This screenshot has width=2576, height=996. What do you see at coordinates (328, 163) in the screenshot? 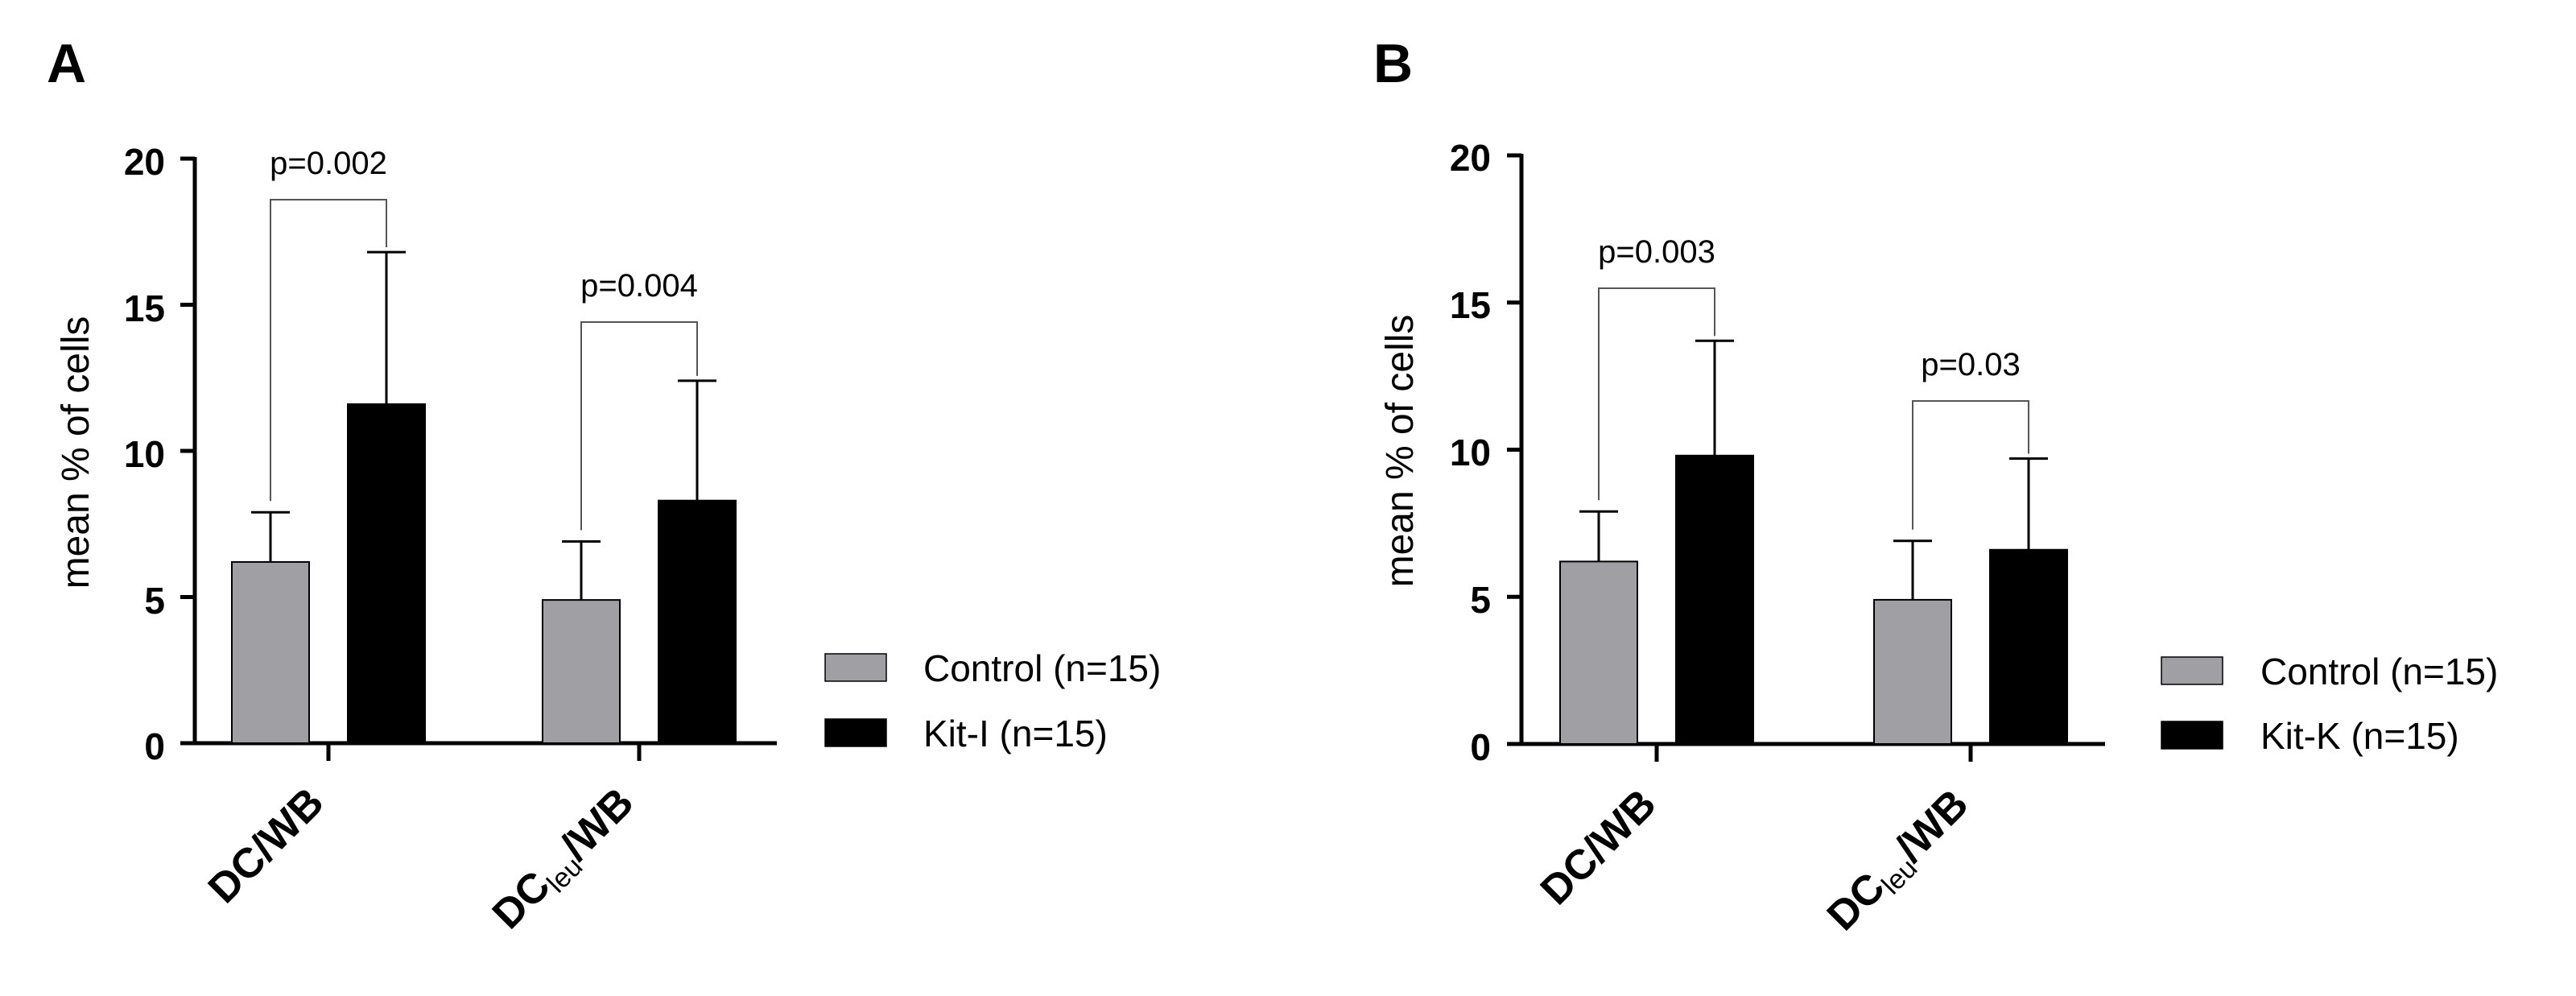
I see `p-value-label: p=0.002` at bounding box center [328, 163].